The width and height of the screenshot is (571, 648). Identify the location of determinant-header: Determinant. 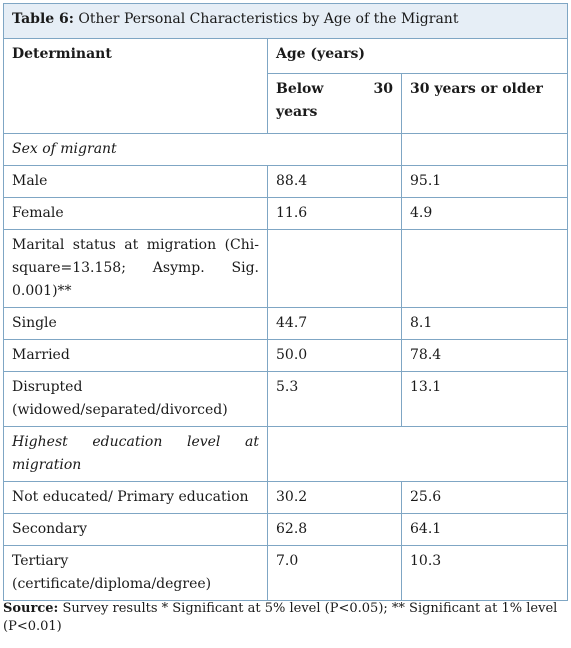
(135, 86).